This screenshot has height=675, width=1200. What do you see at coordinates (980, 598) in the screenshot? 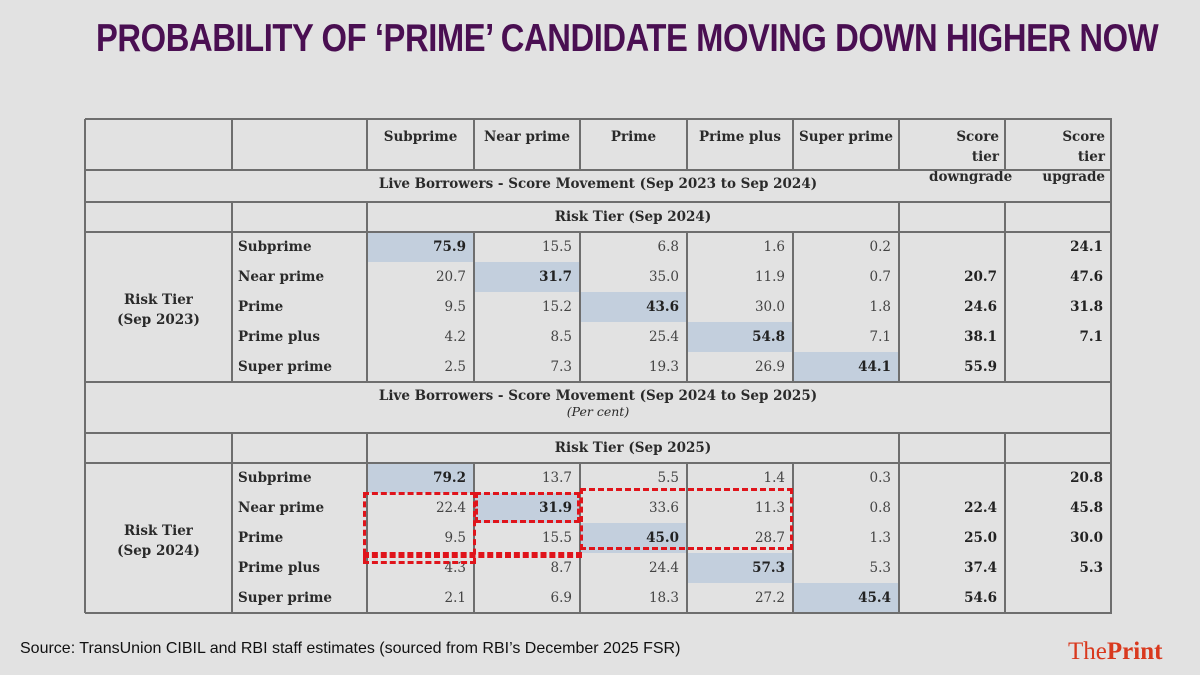
I see `downgrade-value: 54.6` at bounding box center [980, 598].